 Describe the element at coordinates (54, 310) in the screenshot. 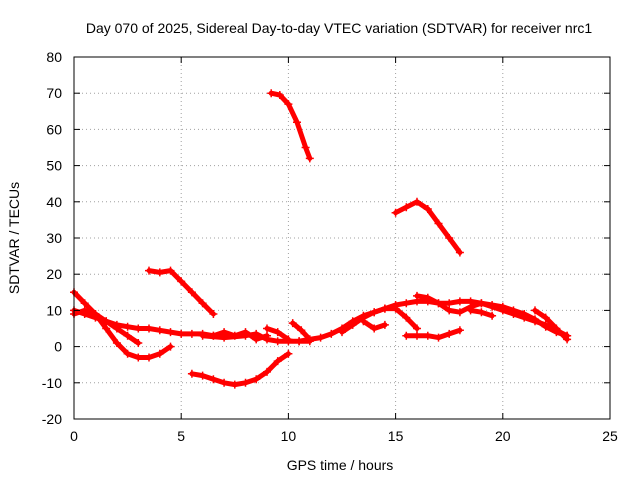

I see `y-tick-label: 10` at that location.